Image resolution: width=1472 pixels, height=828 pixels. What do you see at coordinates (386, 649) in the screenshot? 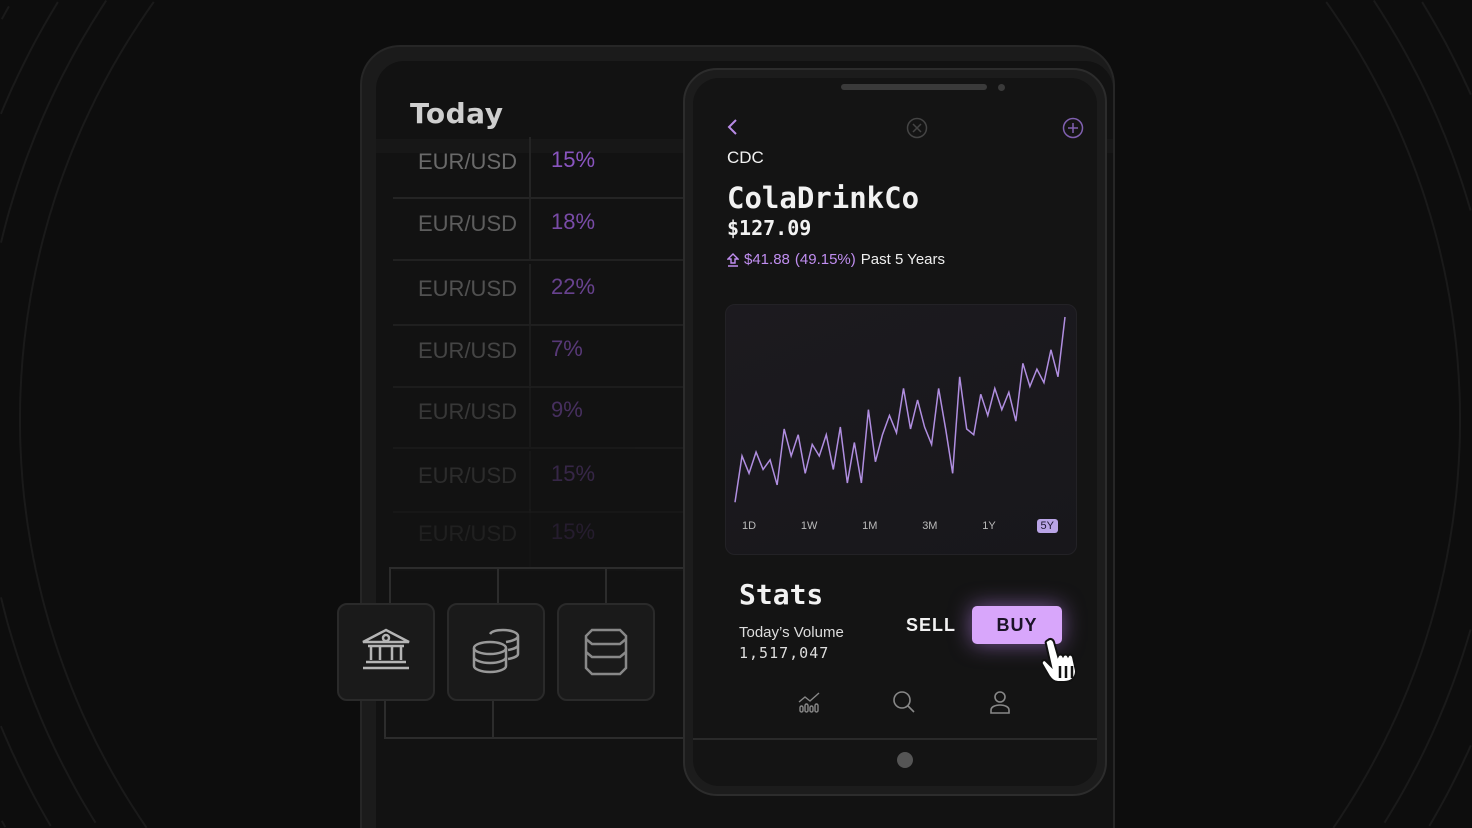
I see `bank-icon` at bounding box center [386, 649].